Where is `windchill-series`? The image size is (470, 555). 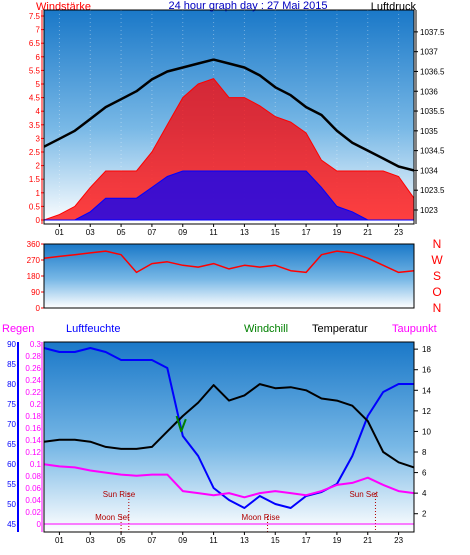
windchill-series is located at coordinates (181, 424).